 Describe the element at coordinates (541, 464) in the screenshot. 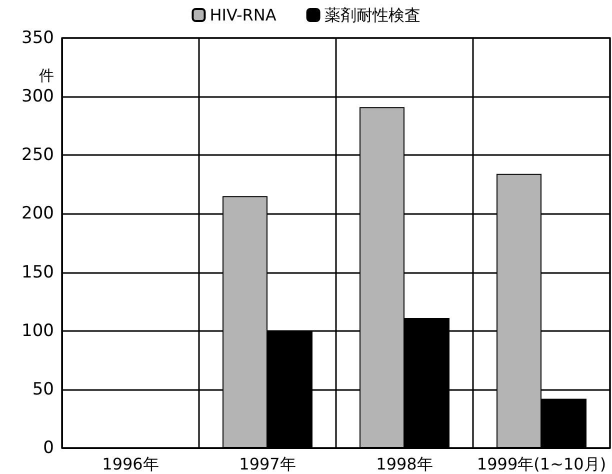

I see `x-tick-label: 1999年(1~10月)` at that location.